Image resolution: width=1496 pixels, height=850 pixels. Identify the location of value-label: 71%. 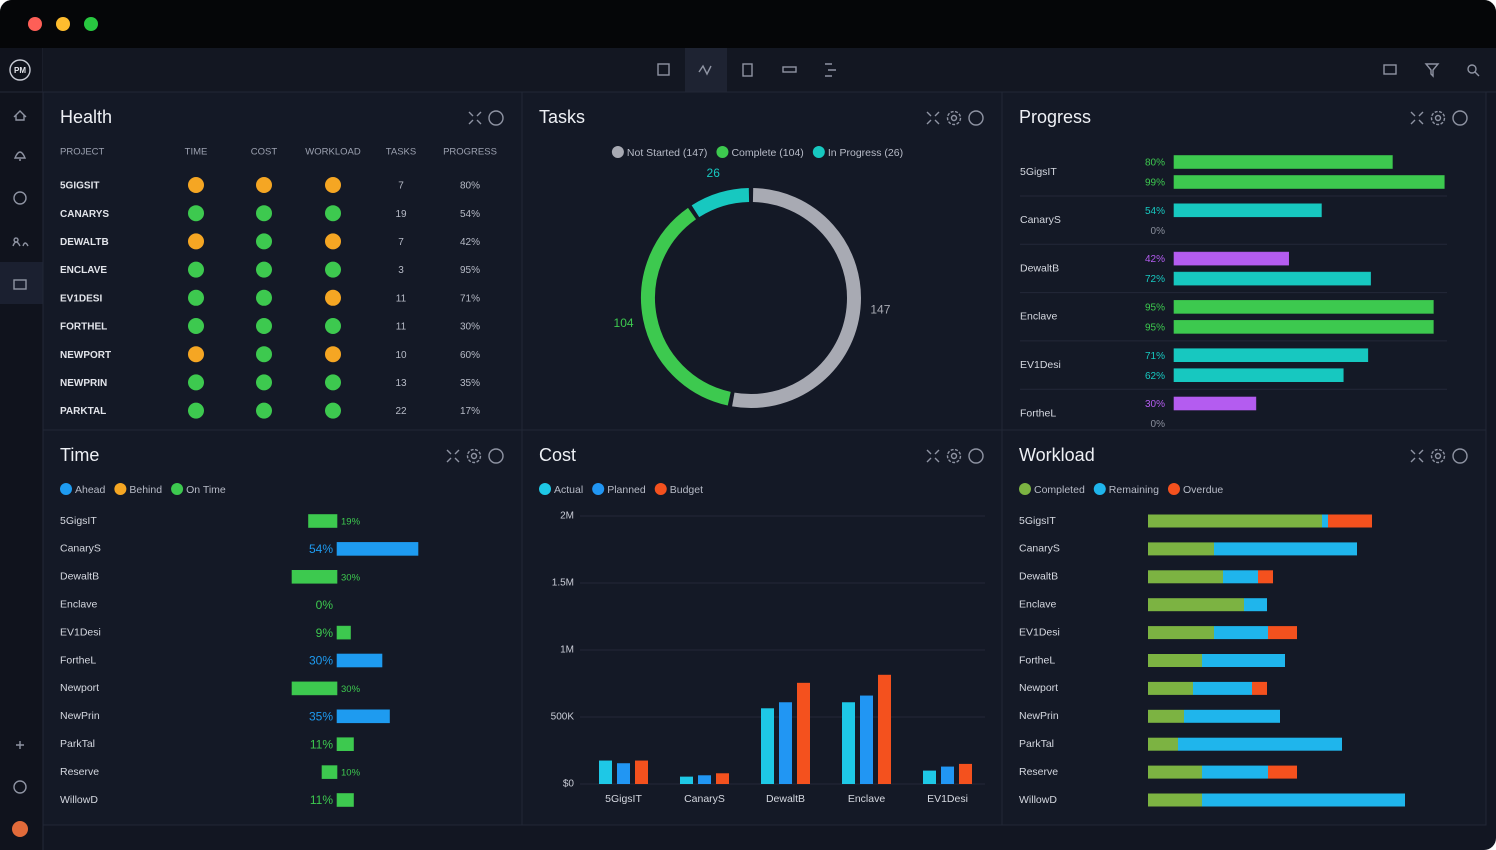
(1155, 356).